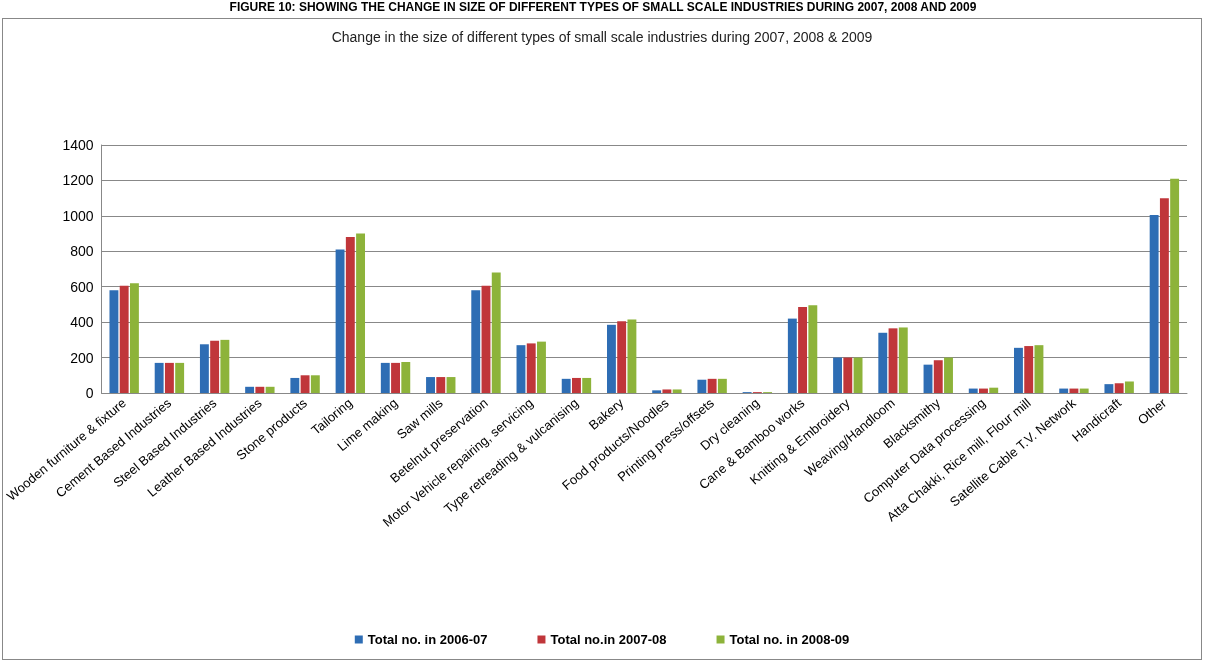 The image size is (1206, 662). Describe the element at coordinates (603, 7) in the screenshot. I see `chart-title: FIGURE 10: SHOWING THE CHANGE IN SIZE OF DIFFERENT TYPES OF SMALL SCALE INDUSTRIES DURING 2007, 2008 AND 2009` at that location.